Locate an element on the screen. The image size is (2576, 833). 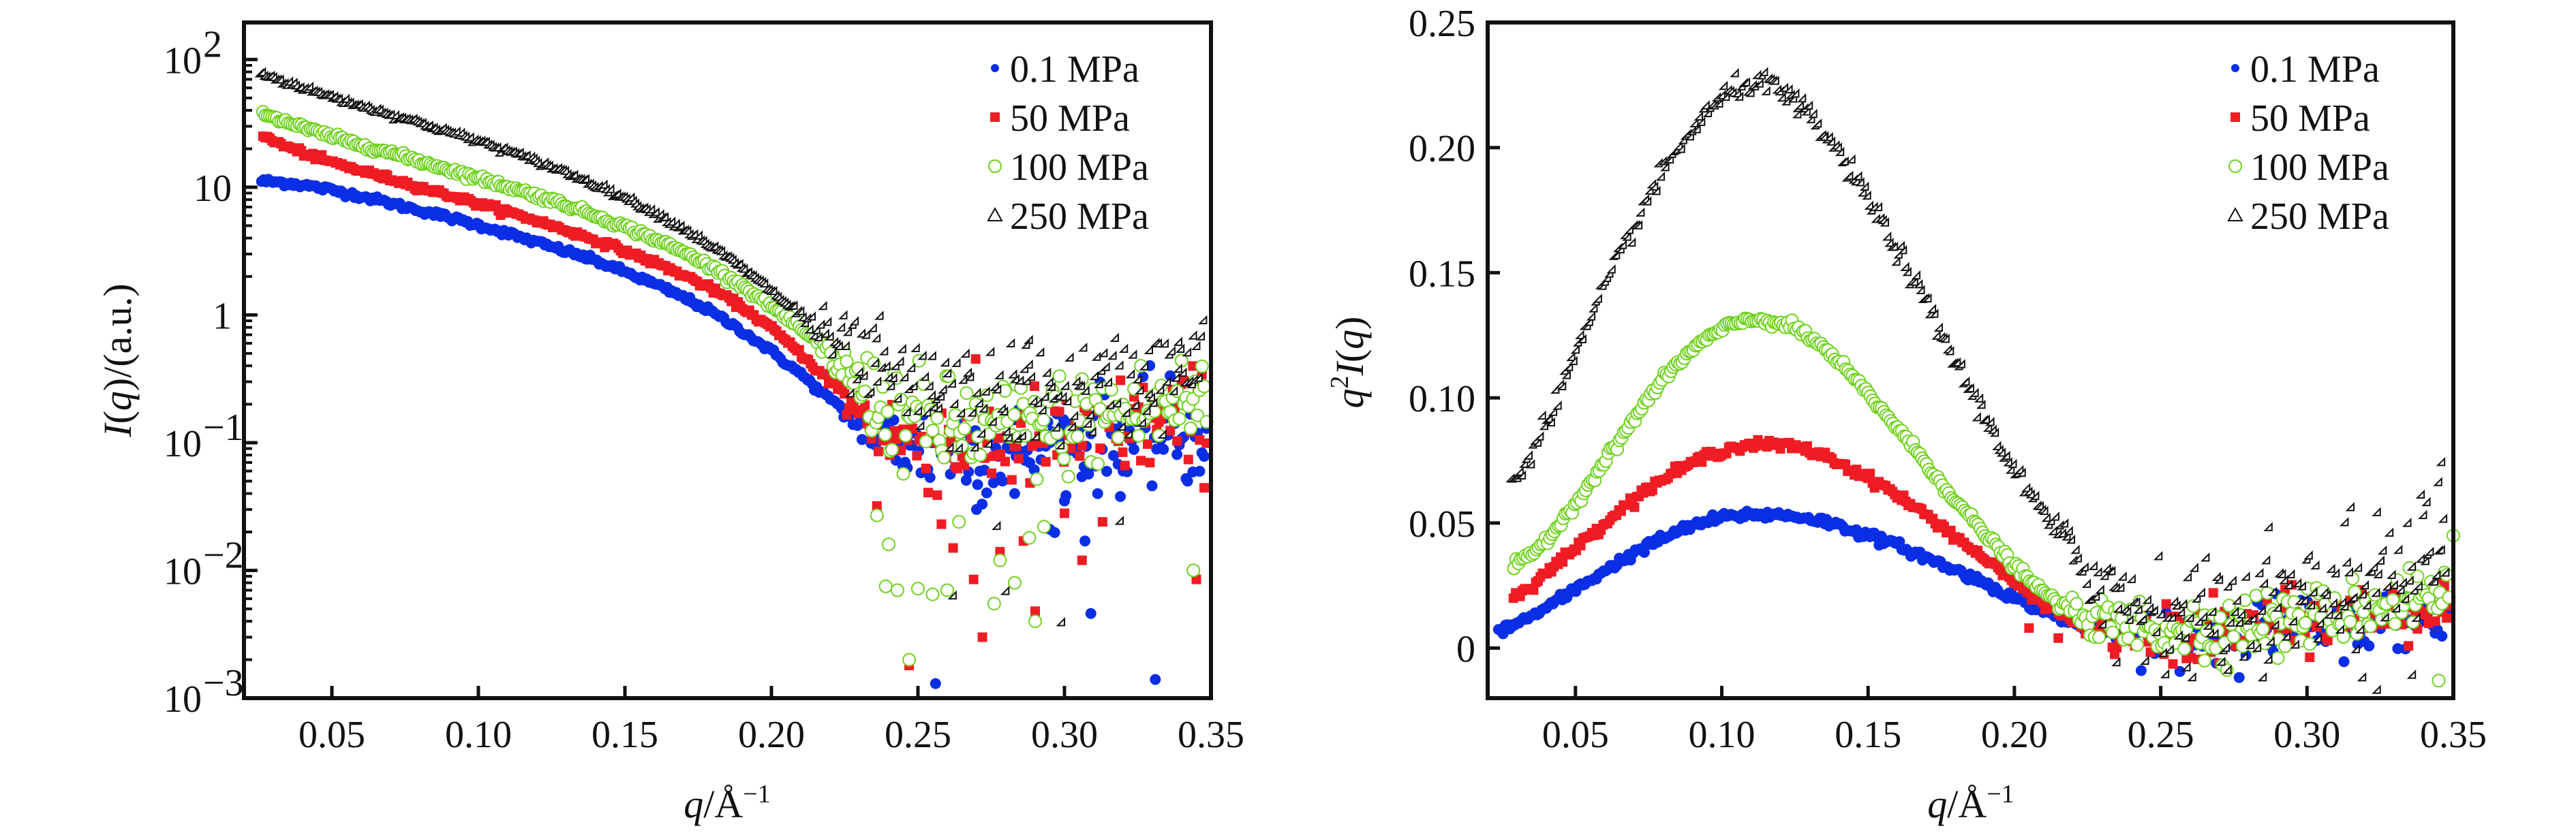
x-tick-label: 0.25 is located at coordinates (2161, 735).